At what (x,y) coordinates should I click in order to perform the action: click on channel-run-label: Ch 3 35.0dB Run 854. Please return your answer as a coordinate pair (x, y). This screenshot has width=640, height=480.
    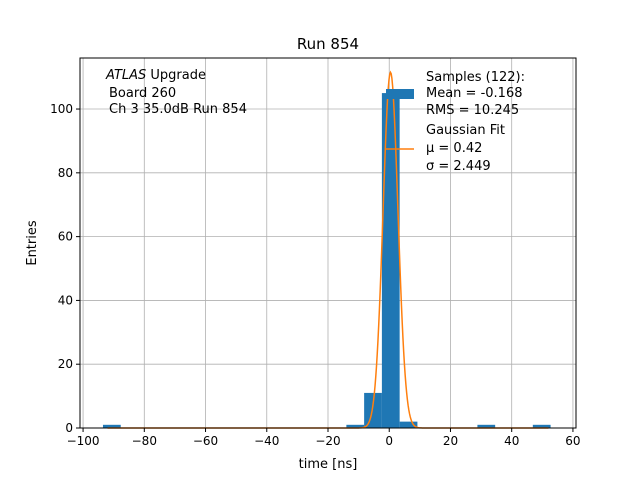
    Looking at the image, I should click on (178, 109).